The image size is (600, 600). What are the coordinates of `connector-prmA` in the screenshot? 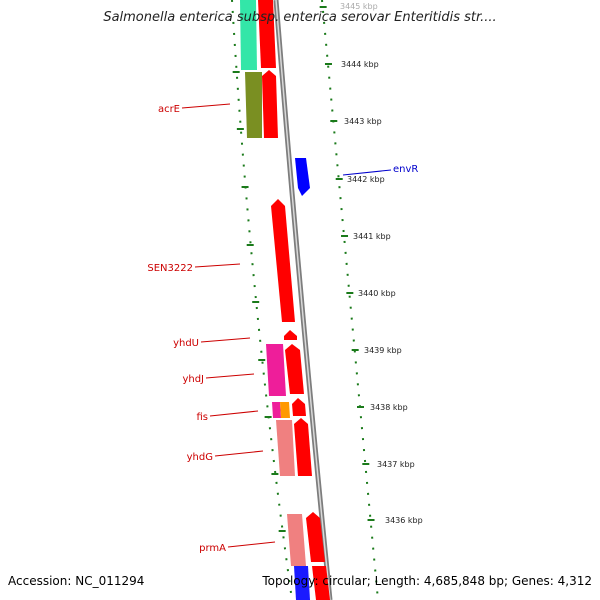 It's located at (251, 544).